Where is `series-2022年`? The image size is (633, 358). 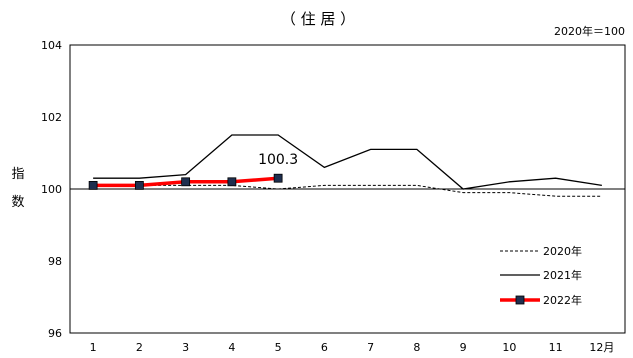 series-2022年 is located at coordinates (185, 181).